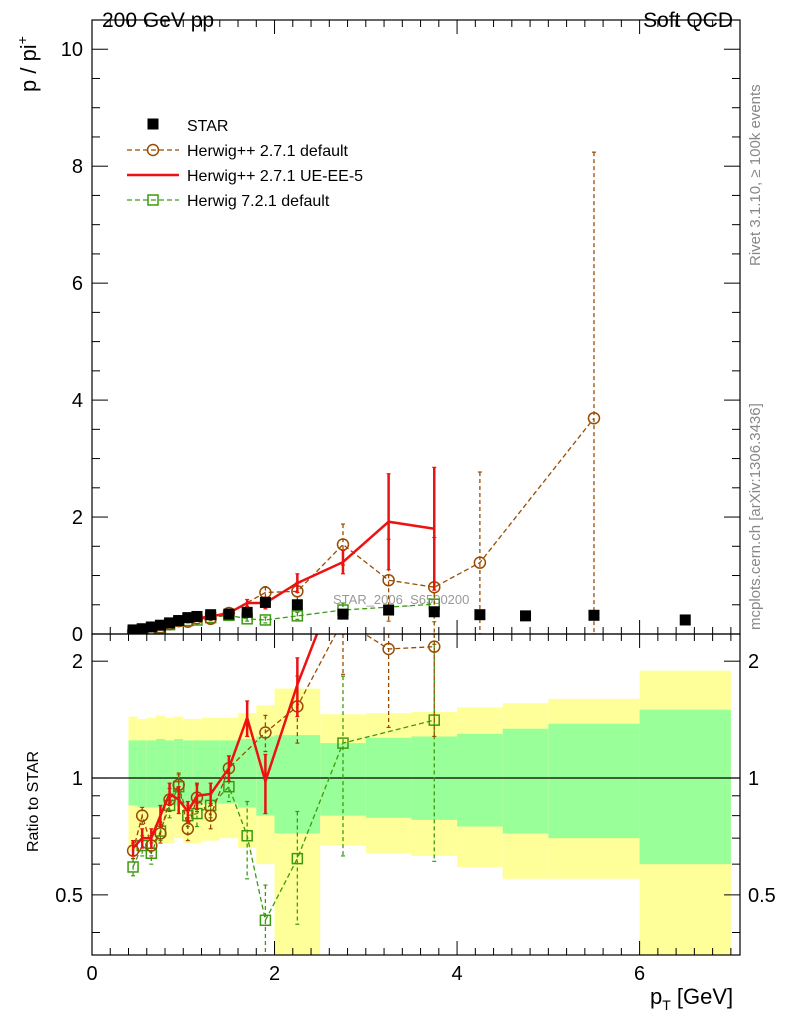  I want to click on ratio-panel-series, so click(283, 794).